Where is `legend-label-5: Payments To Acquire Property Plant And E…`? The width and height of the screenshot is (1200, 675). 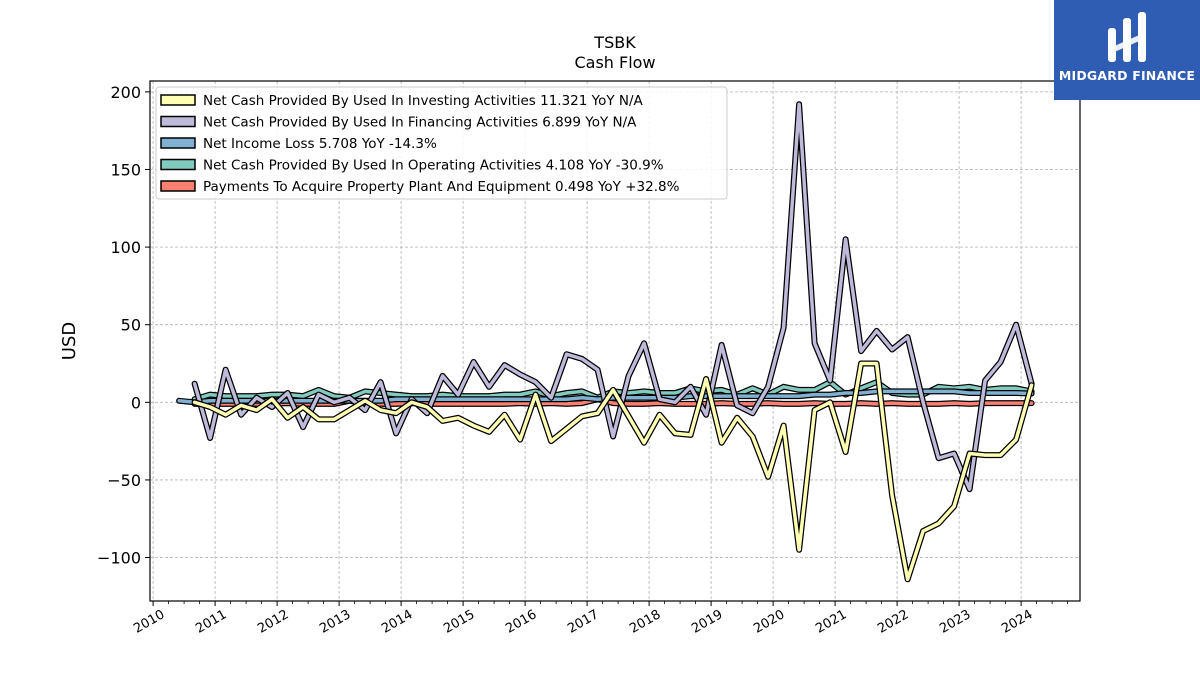
legend-label-5: Payments To Acquire Property Plant And E… is located at coordinates (441, 187).